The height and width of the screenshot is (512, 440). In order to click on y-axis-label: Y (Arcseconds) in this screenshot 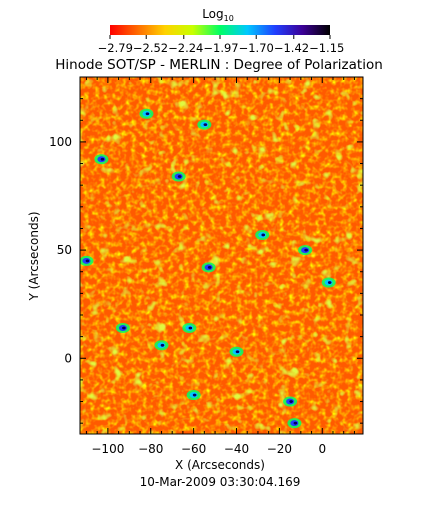, I will do `click(34, 256)`.